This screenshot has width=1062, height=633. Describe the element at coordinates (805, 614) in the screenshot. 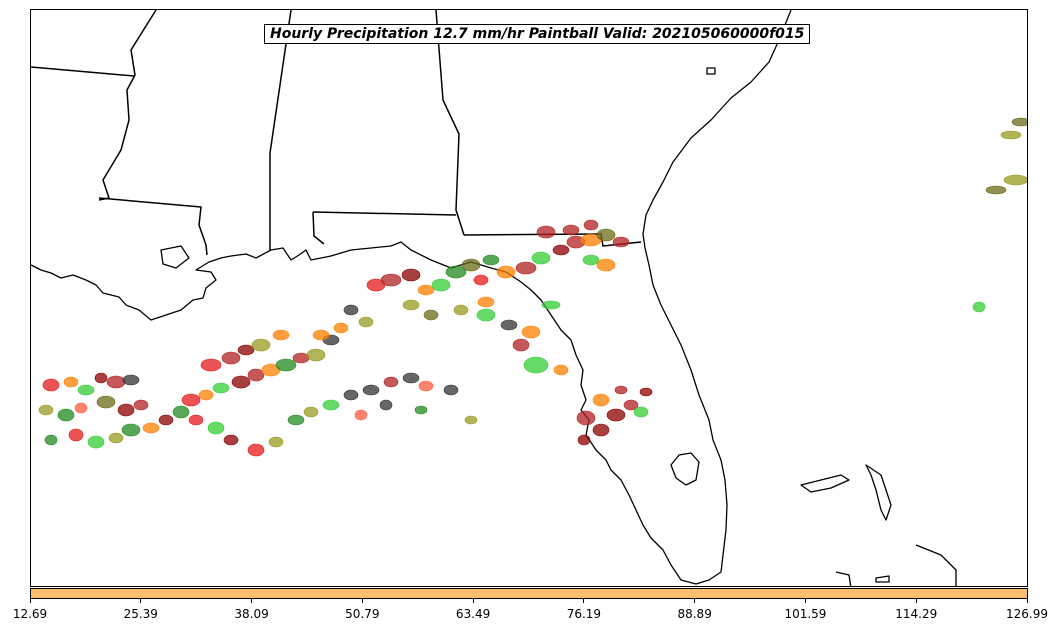

I see `colorbar-tick-label: 101.59` at that location.